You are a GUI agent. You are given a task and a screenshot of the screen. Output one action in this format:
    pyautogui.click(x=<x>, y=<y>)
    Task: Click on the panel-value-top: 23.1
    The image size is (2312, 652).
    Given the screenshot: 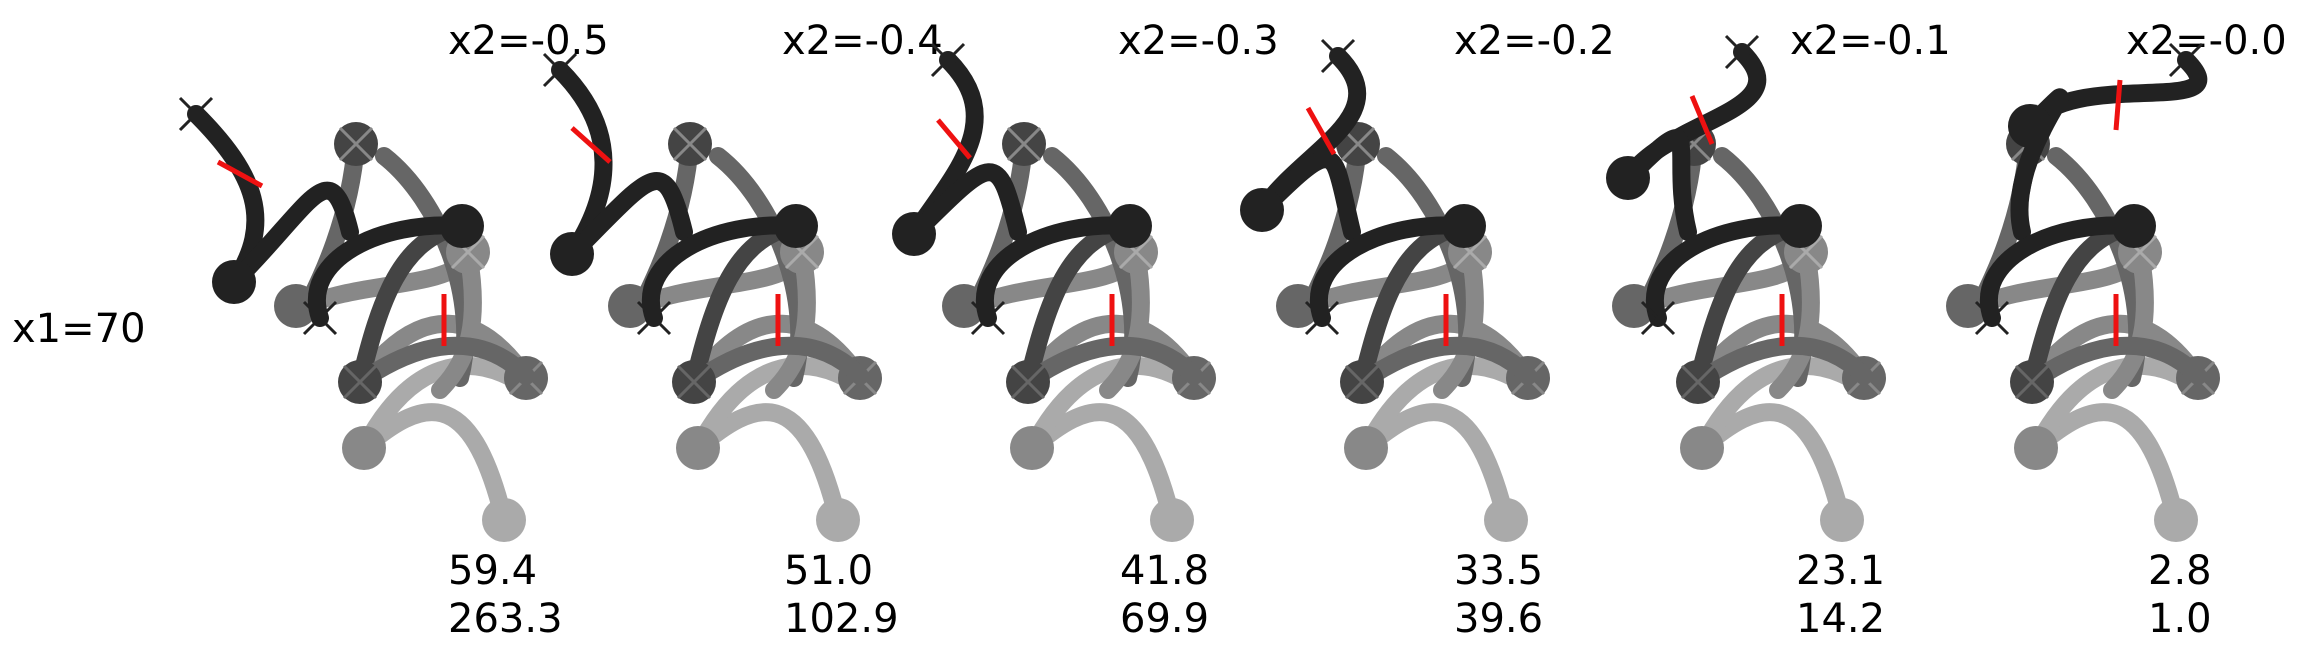 What is the action you would take?
    pyautogui.click(x=1840, y=571)
    